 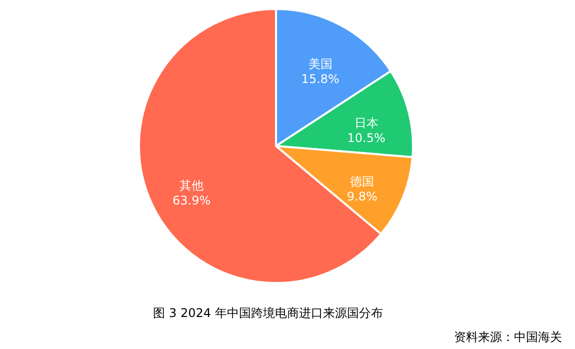 What do you see at coordinates (268, 313) in the screenshot?
I see `text: 图 3 2024 年中国跨境电商进口来源国分布` at bounding box center [268, 313].